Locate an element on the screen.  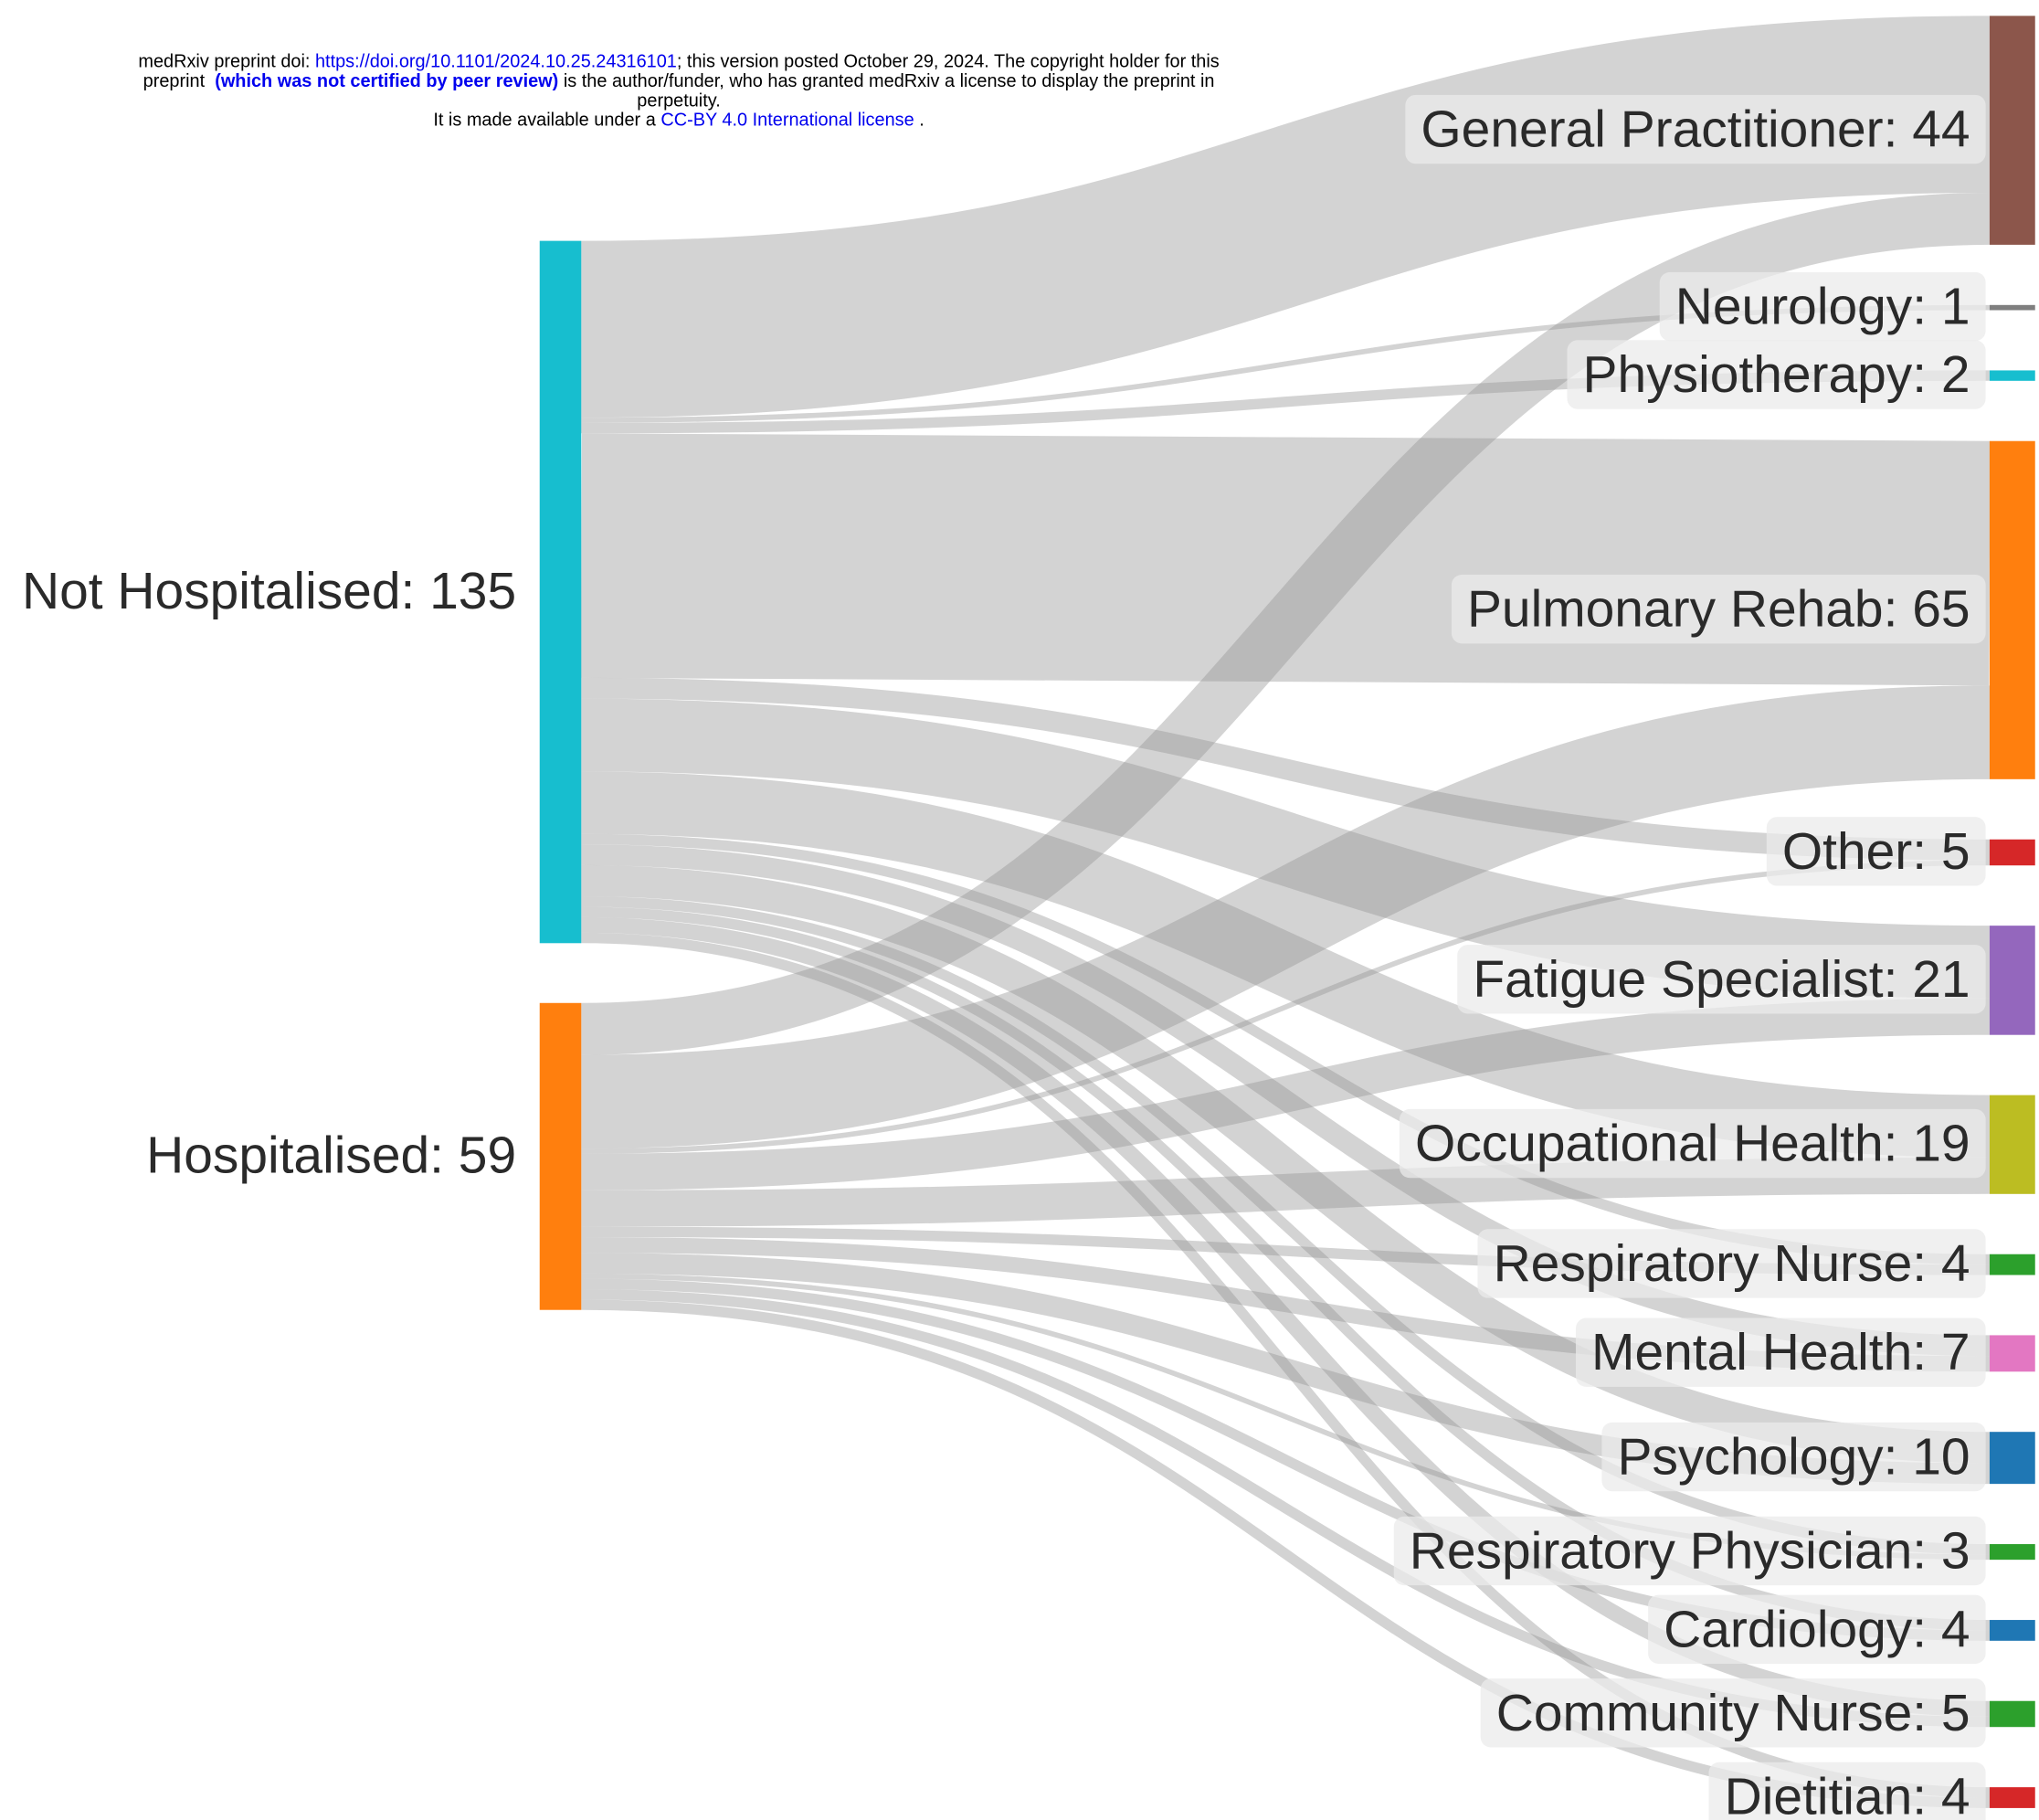
node-label: Community Nurse: 5 is located at coordinates (1733, 1713).